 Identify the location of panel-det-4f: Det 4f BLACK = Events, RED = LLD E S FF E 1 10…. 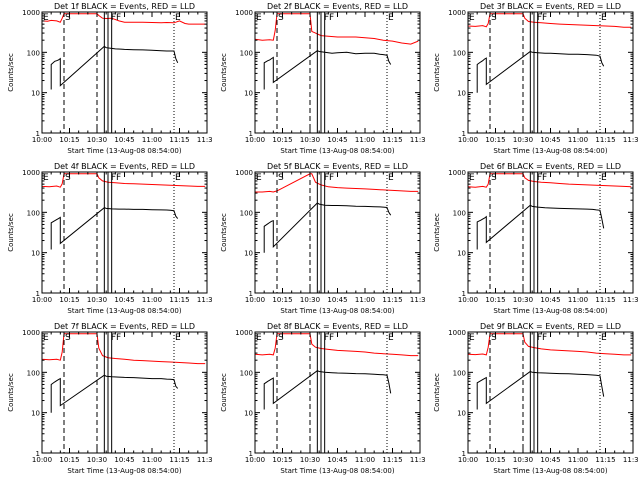
(108, 240).